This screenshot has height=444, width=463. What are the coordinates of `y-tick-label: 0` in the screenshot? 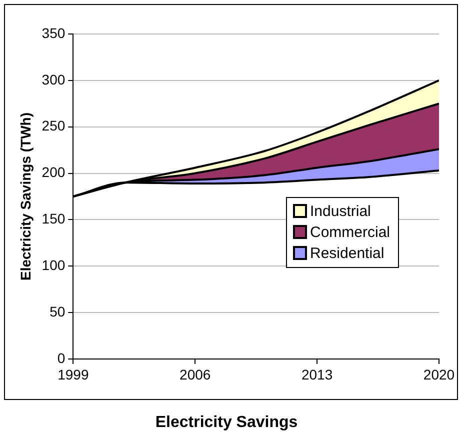 It's located at (61, 358).